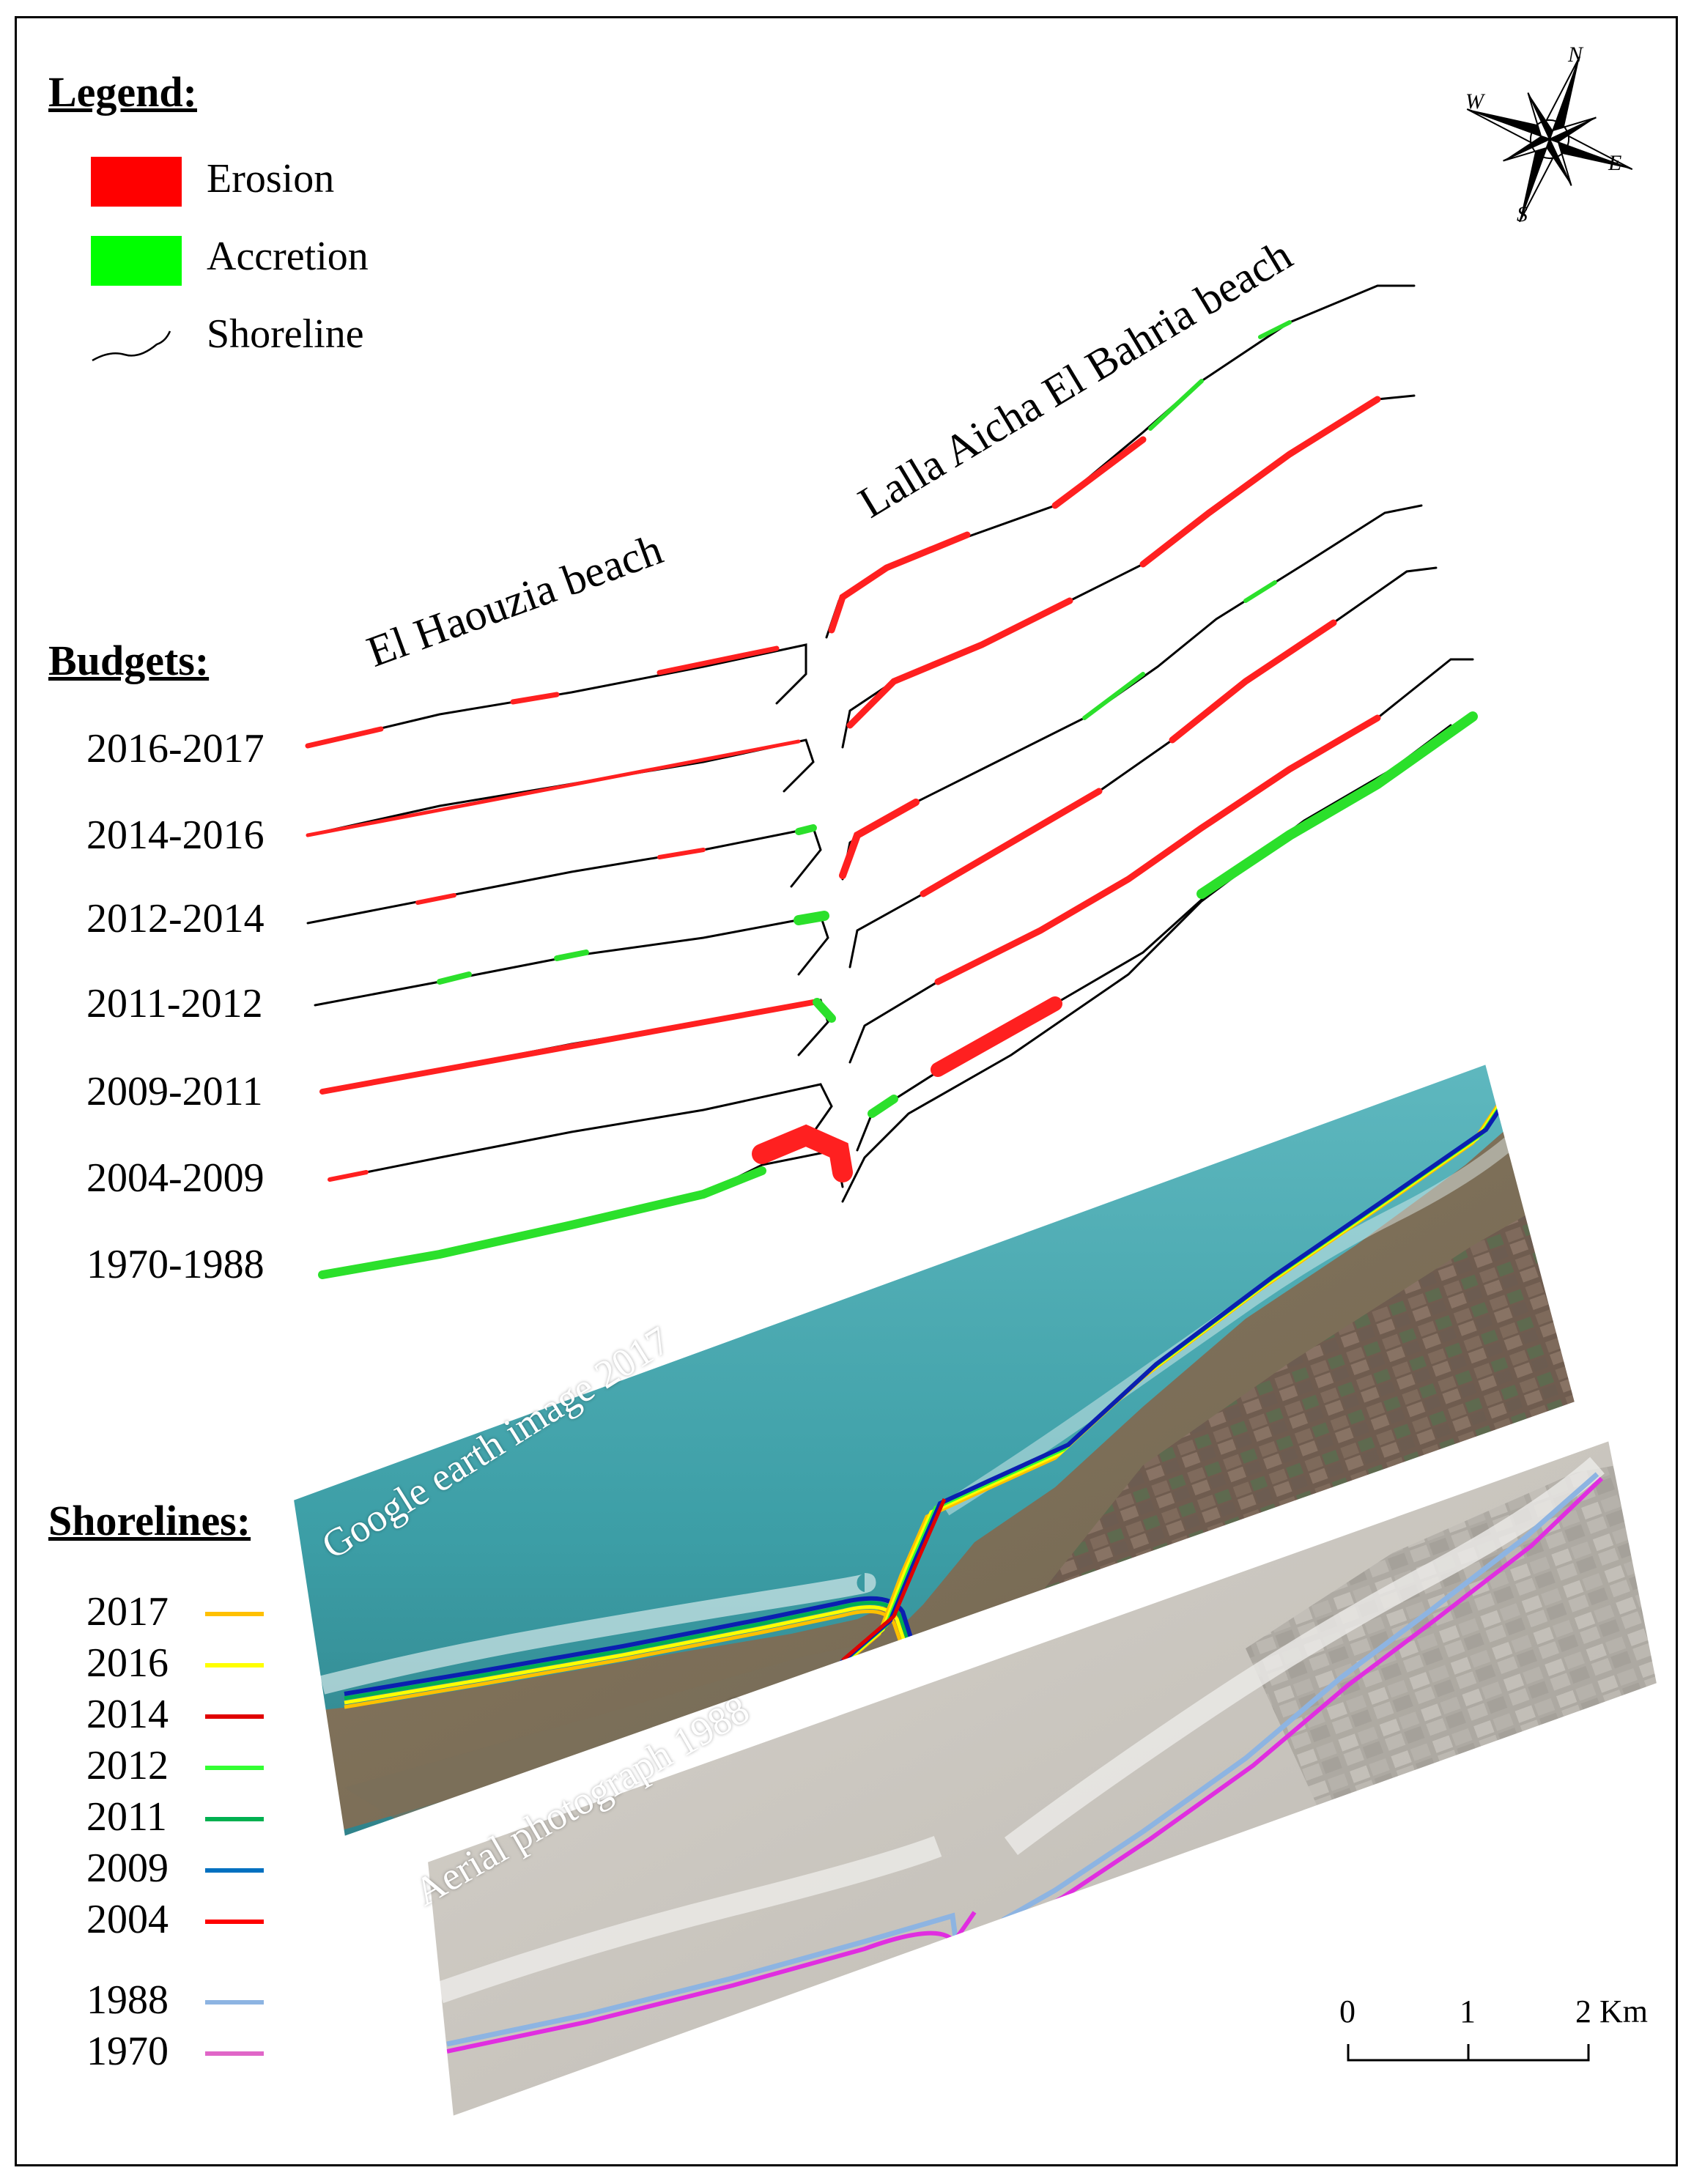 The width and height of the screenshot is (1694, 2184). What do you see at coordinates (1132, 692) in the screenshot?
I see `profile-2012-2014-east` at bounding box center [1132, 692].